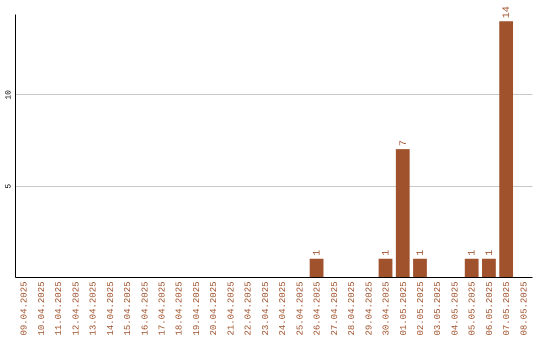 This screenshot has height=340, width=540. What do you see at coordinates (145, 309) in the screenshot?
I see `x-tick-label: 16.04.2025` at bounding box center [145, 309].